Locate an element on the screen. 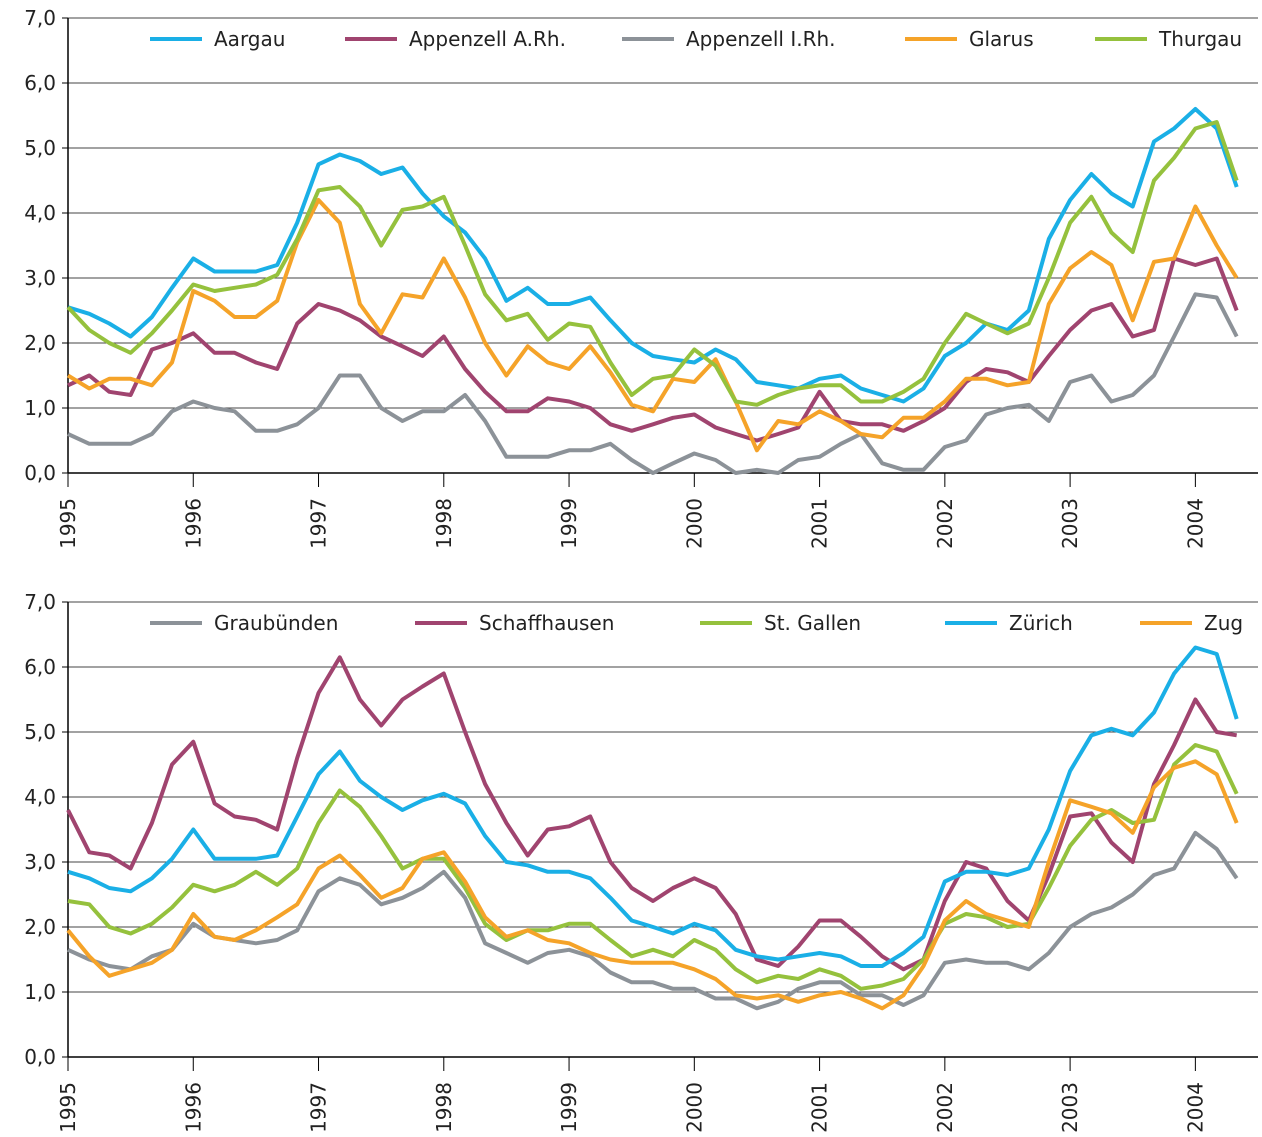  legend-label: Appenzell A.Rh. is located at coordinates (487, 39).